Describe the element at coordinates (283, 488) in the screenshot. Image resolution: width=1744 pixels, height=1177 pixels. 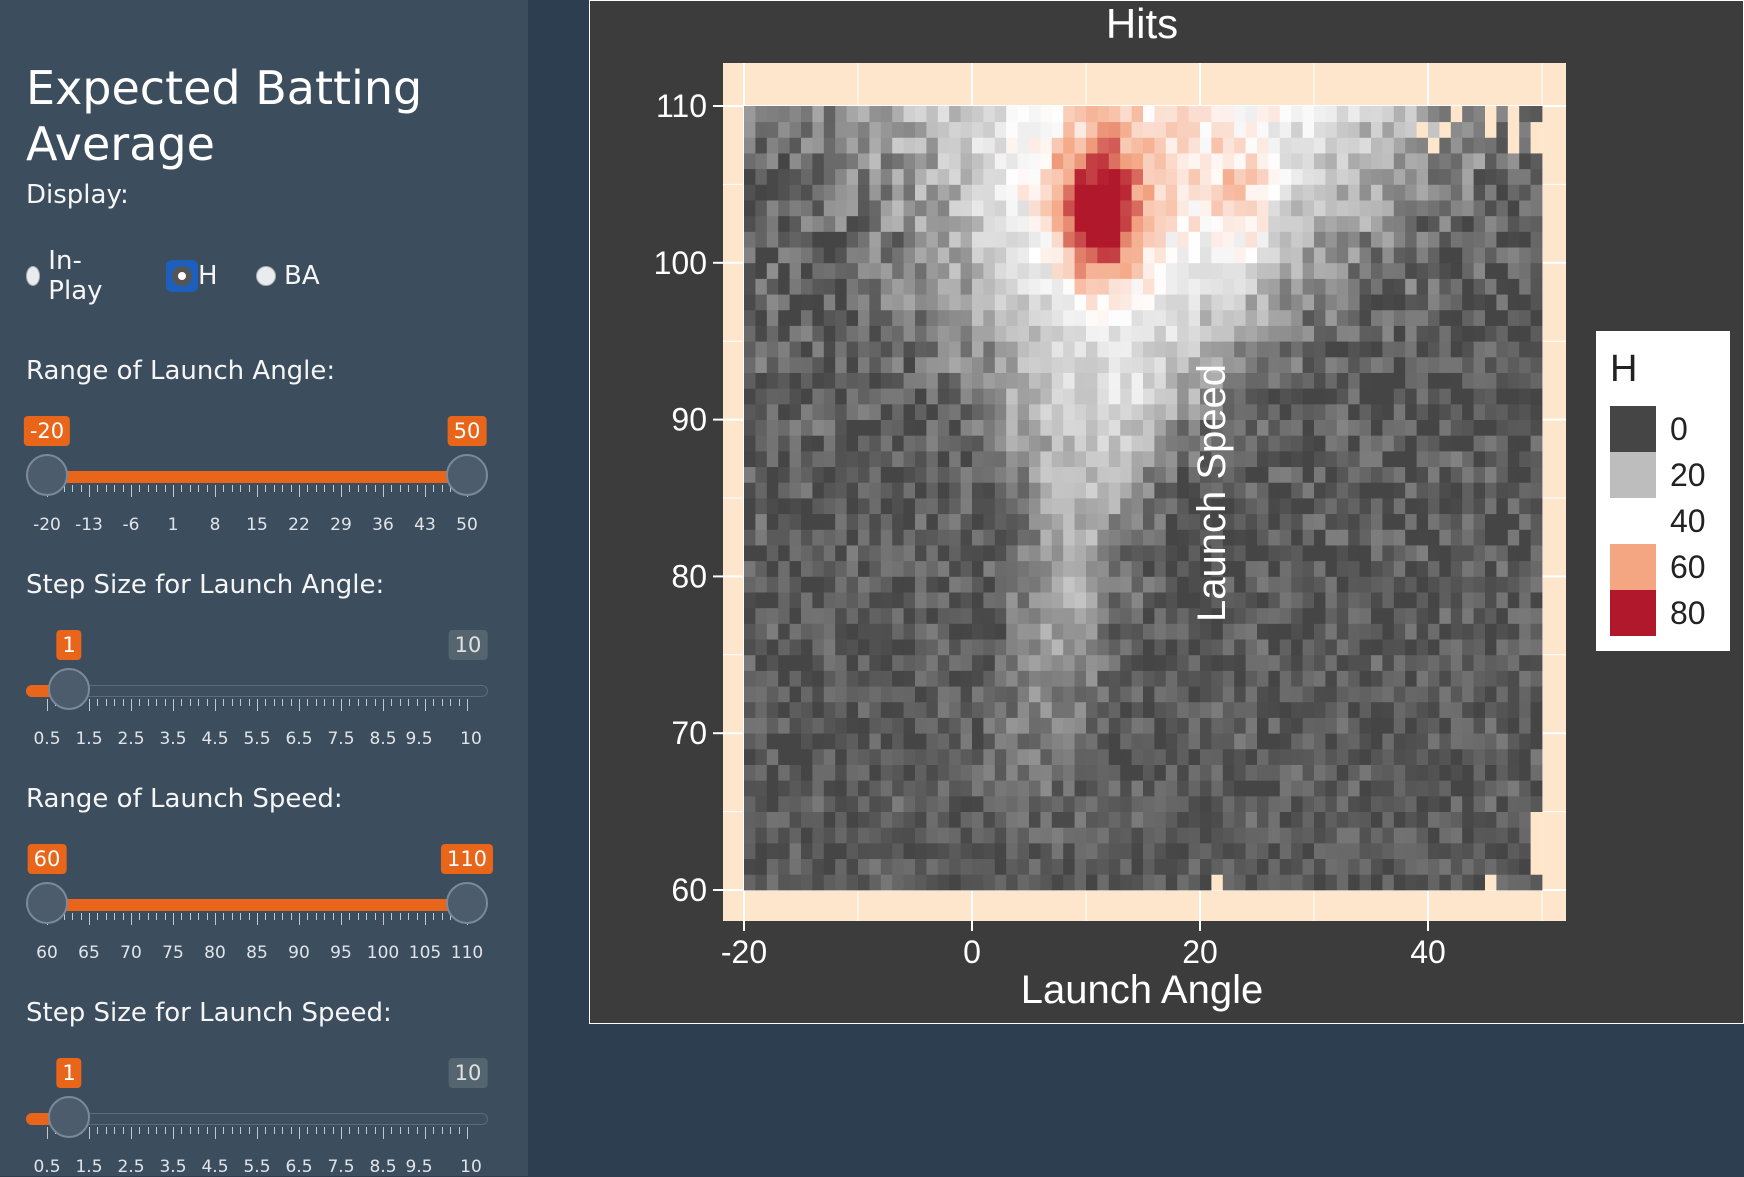
I see `angle_range-tick` at that location.